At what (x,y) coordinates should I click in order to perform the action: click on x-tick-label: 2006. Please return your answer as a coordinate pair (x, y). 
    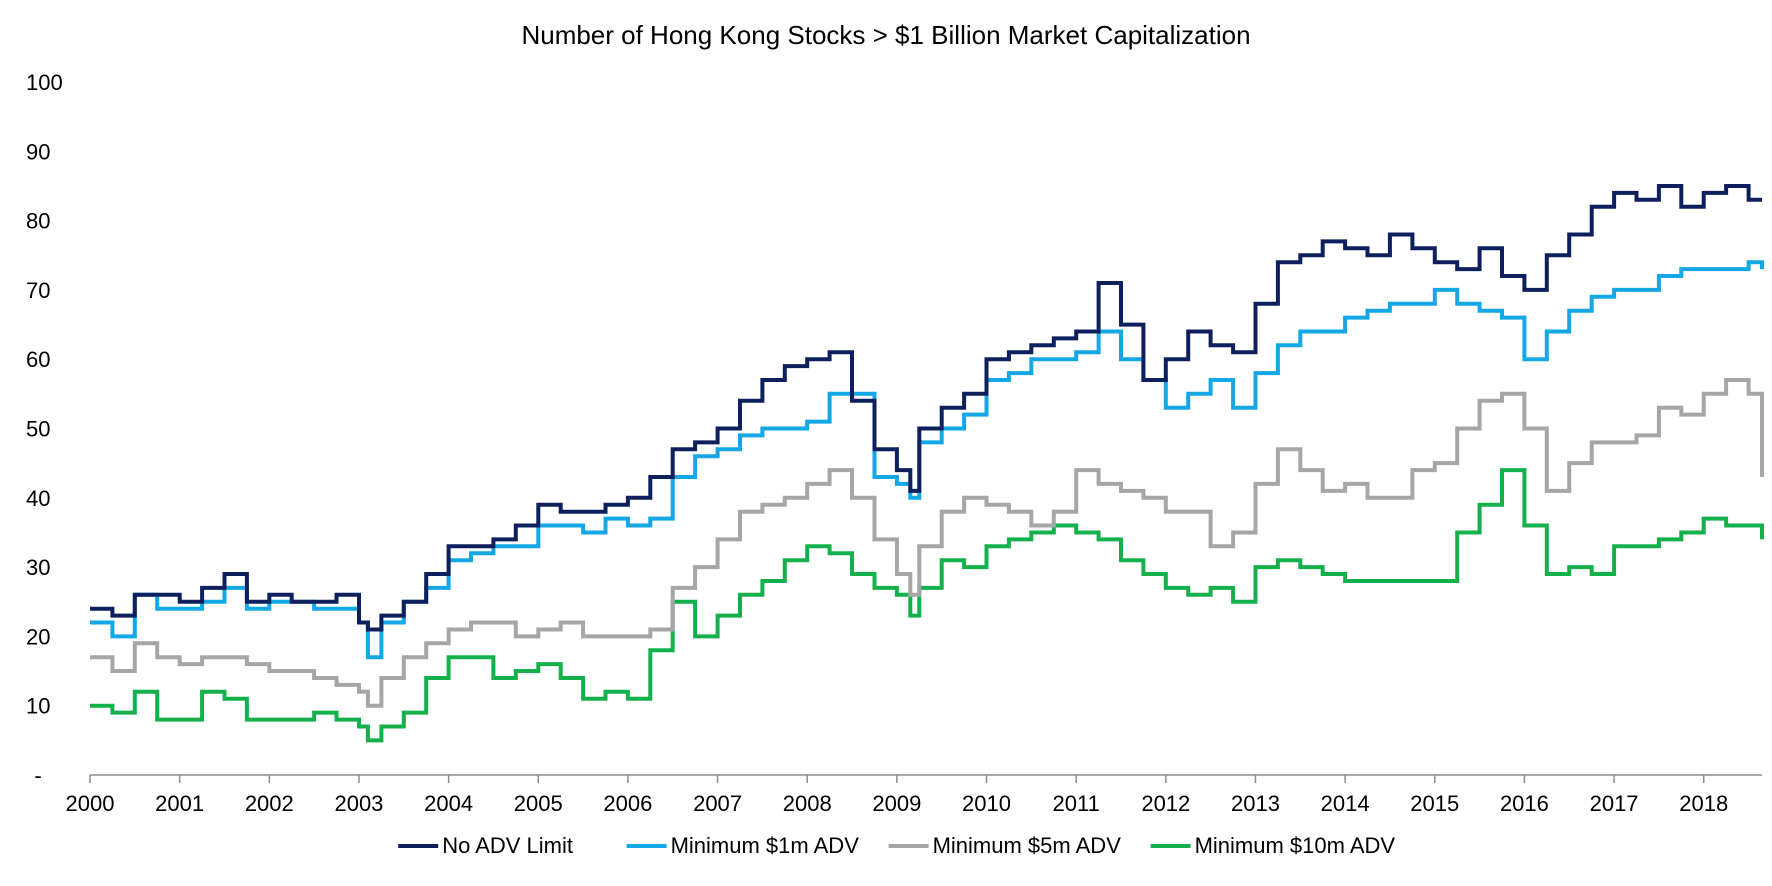
    Looking at the image, I should click on (627, 803).